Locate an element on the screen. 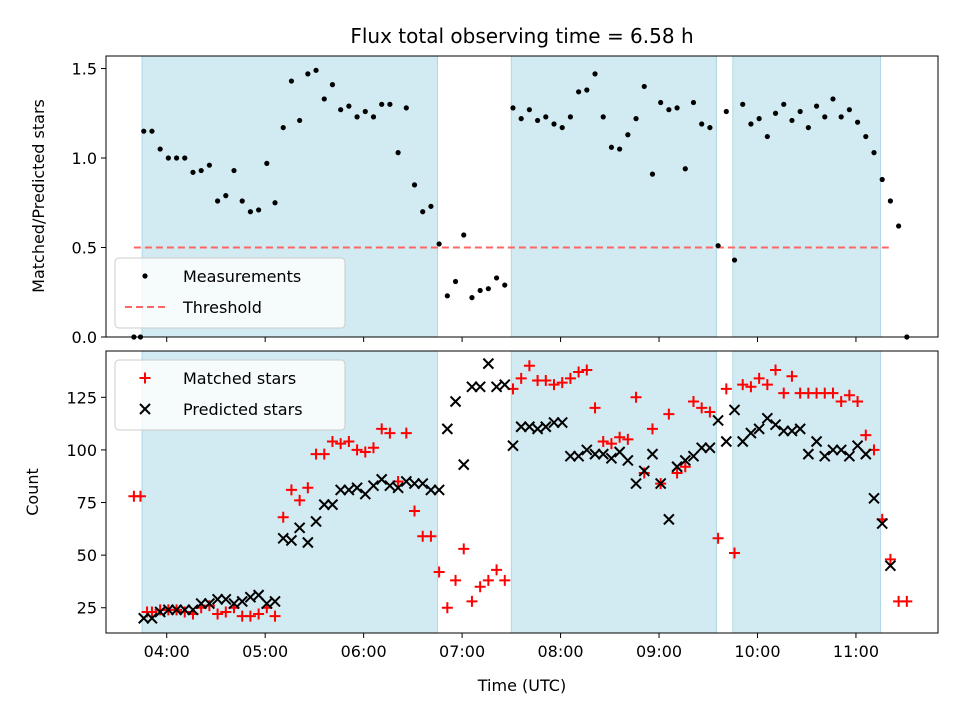  legend-label: Threshold is located at coordinates (222, 307).